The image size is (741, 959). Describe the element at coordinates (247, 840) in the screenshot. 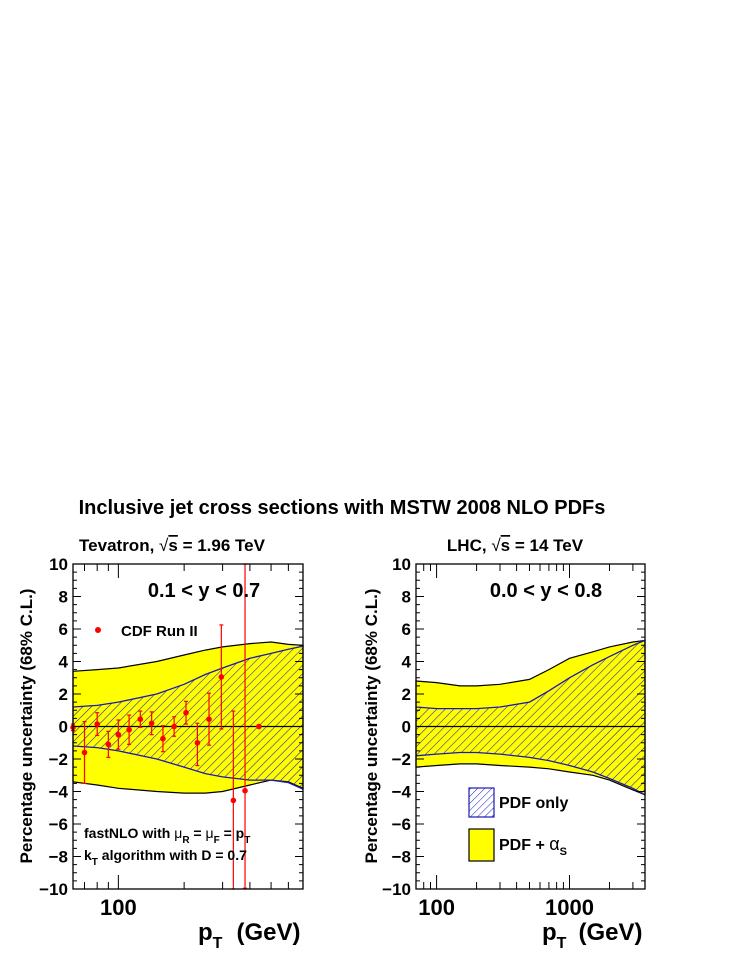

I see `annotation-1-sub-t: T` at that location.